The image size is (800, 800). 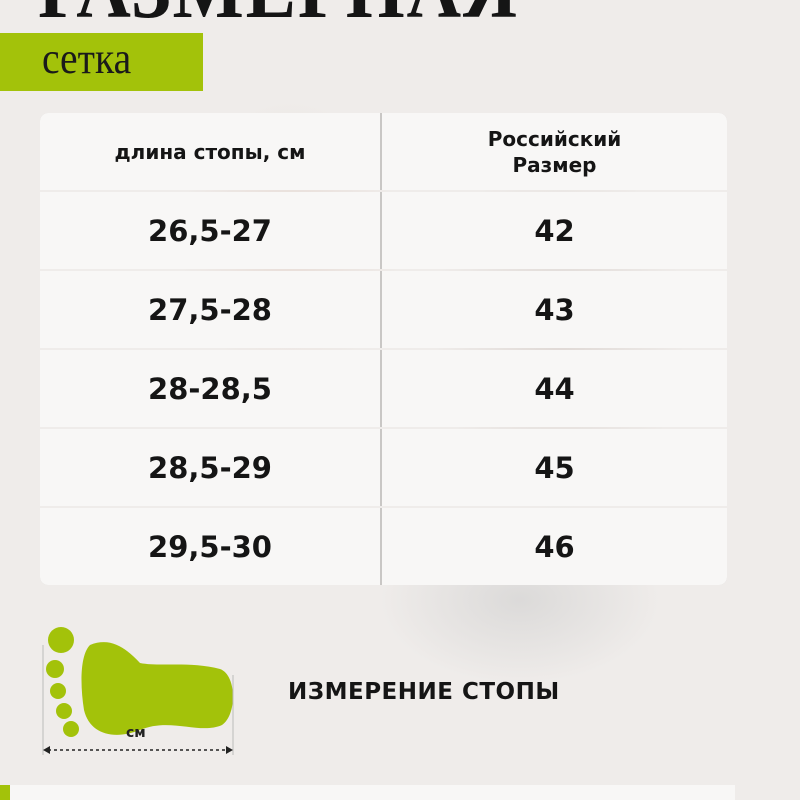 I want to click on size-cell: 45, so click(x=554, y=467).